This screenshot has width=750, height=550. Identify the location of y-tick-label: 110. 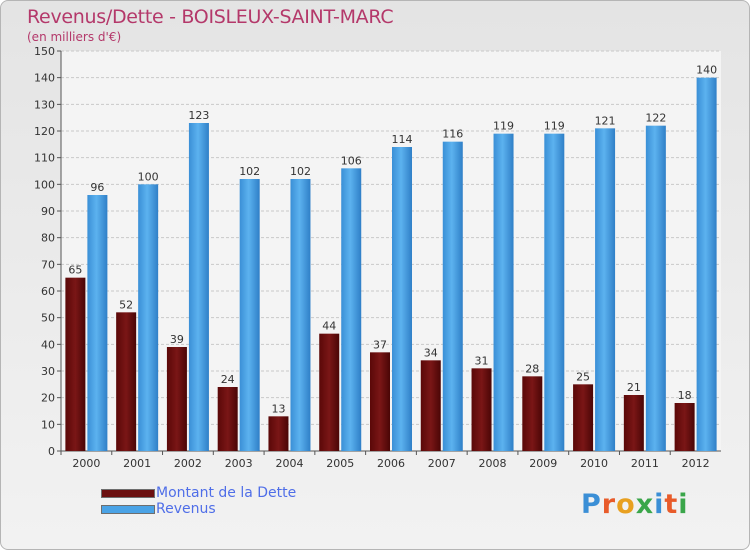
(44, 158).